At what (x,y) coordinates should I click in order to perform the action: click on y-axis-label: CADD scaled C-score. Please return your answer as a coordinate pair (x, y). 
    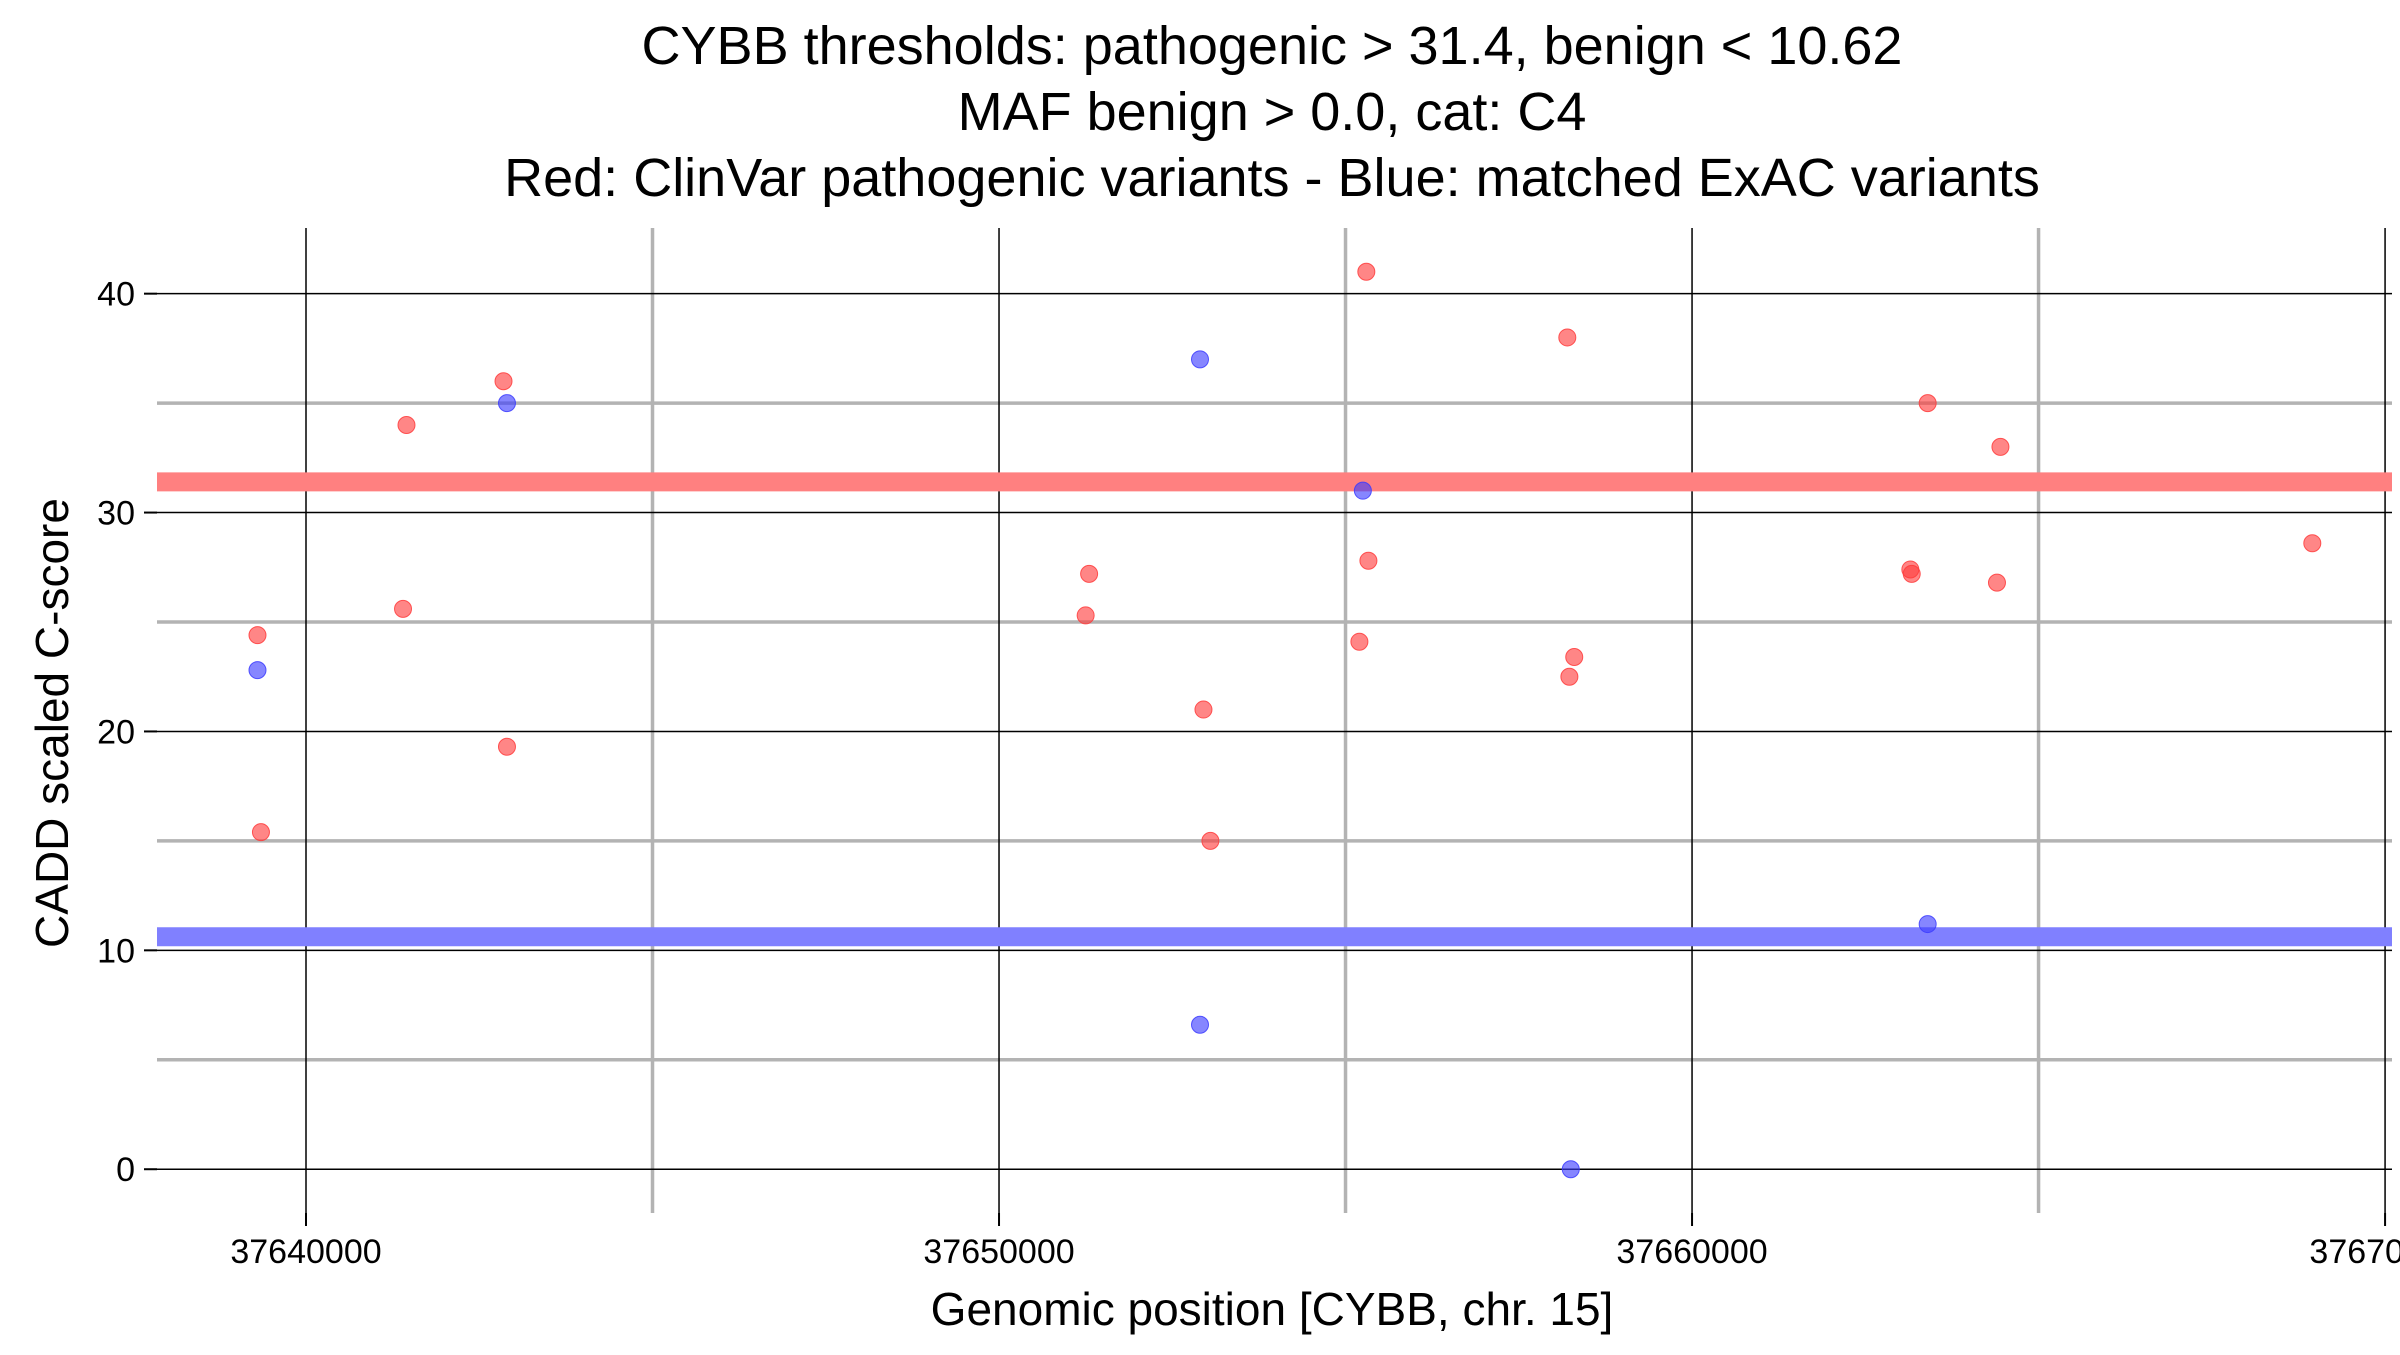
    Looking at the image, I should click on (52, 723).